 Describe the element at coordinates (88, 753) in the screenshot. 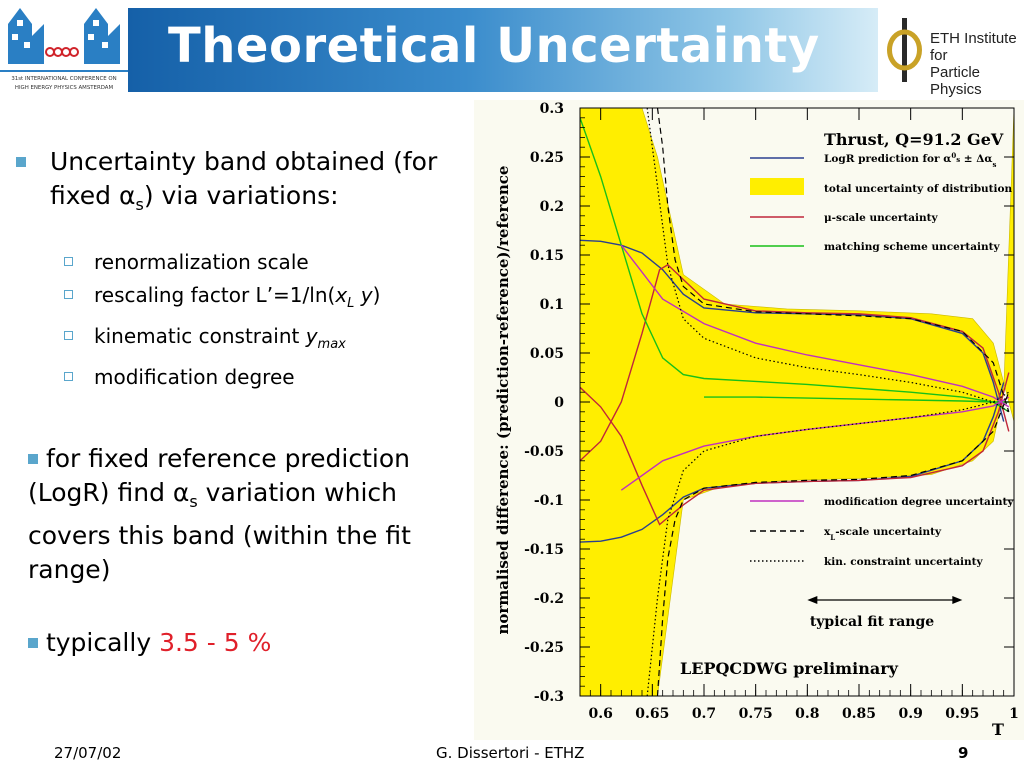

I see `footer-date: 27/07/02` at that location.